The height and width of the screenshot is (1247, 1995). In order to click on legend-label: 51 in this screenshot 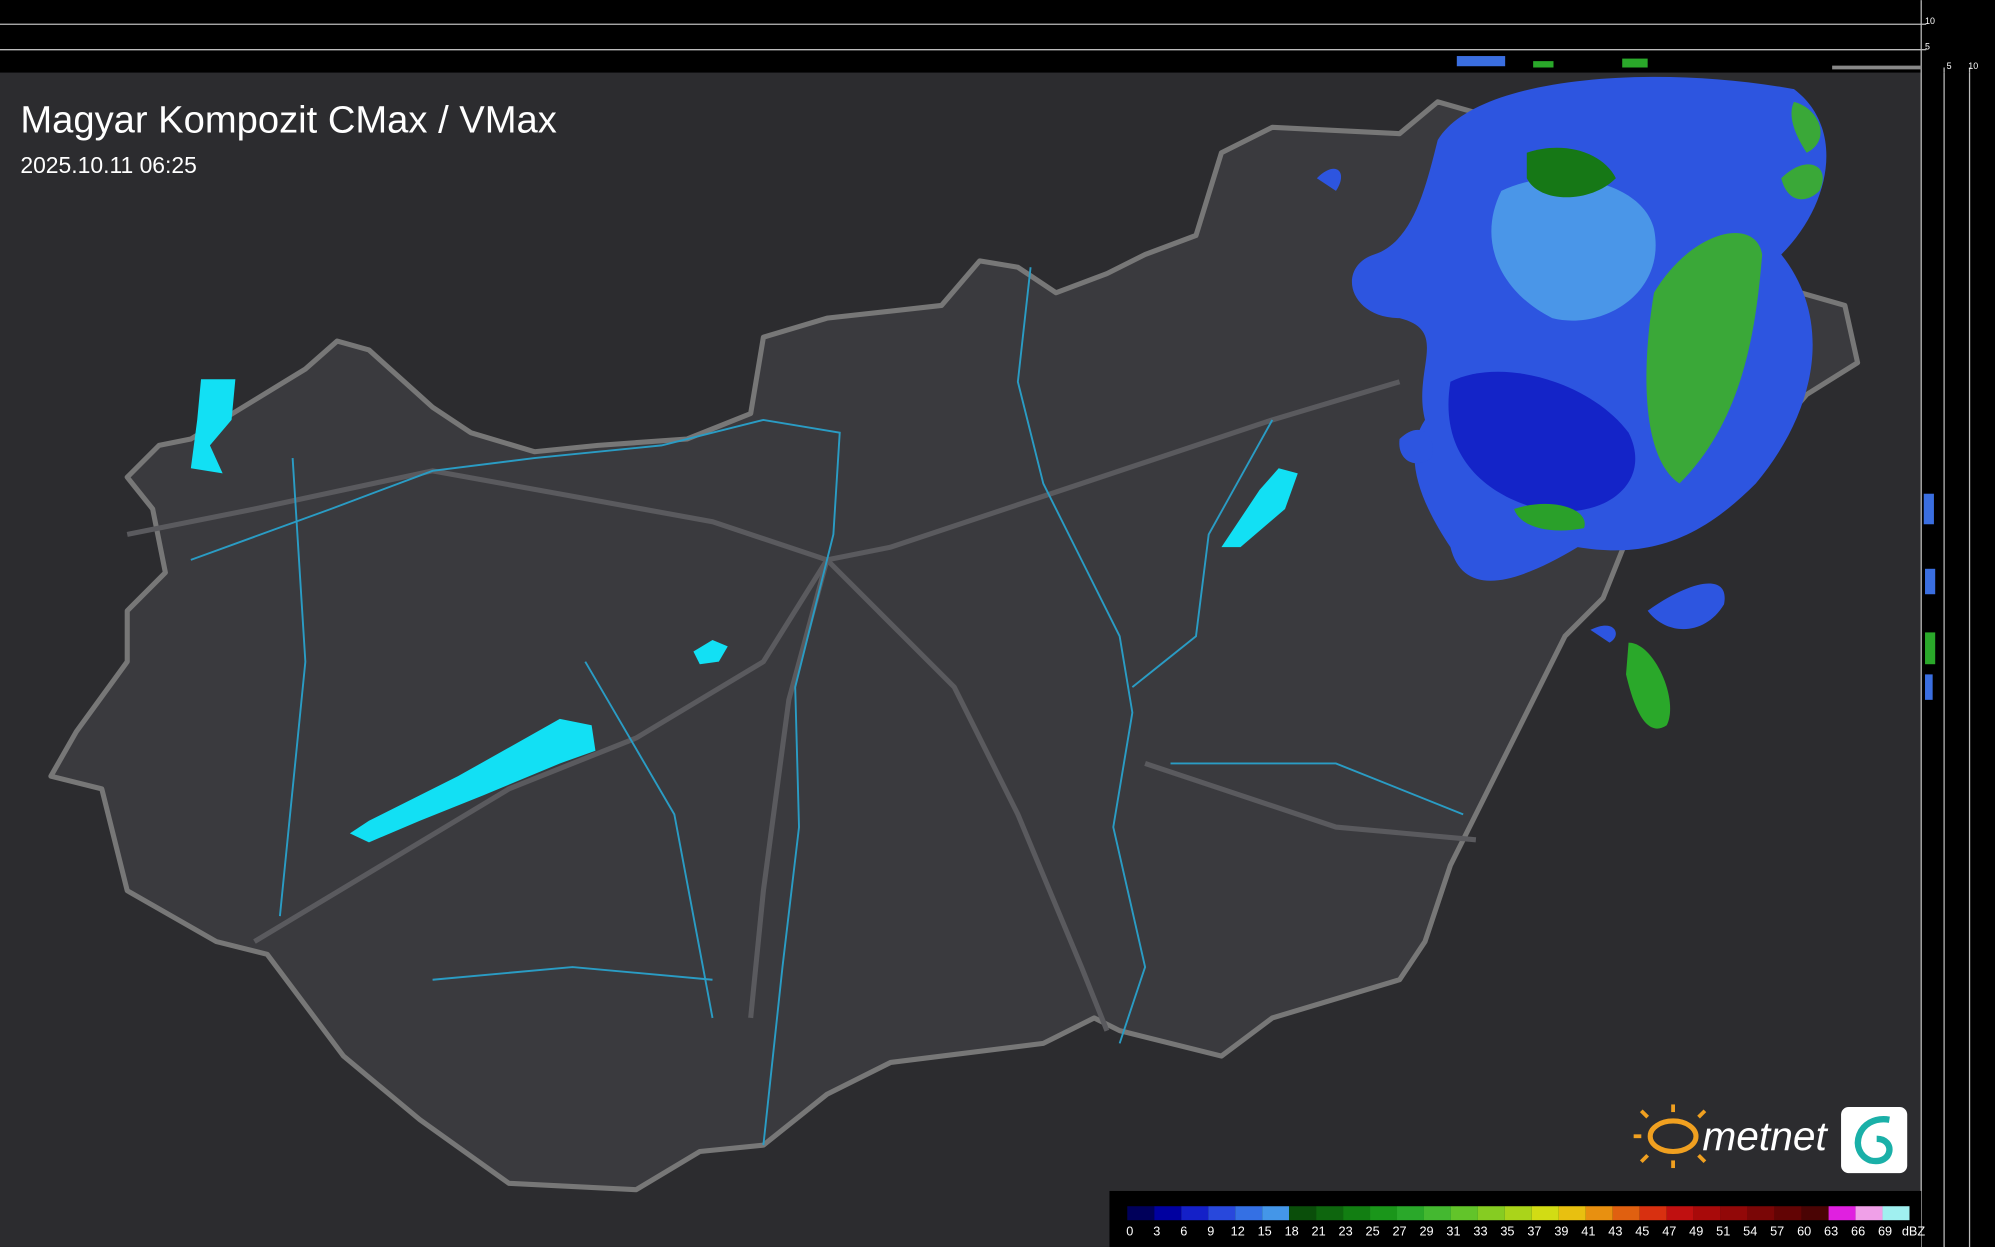, I will do `click(1723, 1230)`.